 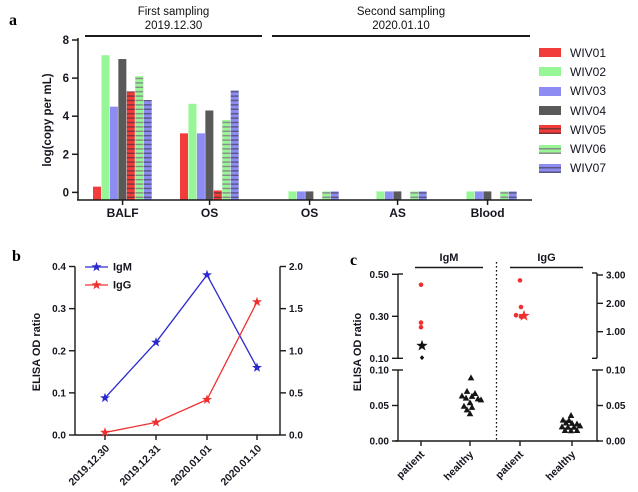 What do you see at coordinates (588, 110) in the screenshot?
I see `legend-label-WIV04: WIV04` at bounding box center [588, 110].